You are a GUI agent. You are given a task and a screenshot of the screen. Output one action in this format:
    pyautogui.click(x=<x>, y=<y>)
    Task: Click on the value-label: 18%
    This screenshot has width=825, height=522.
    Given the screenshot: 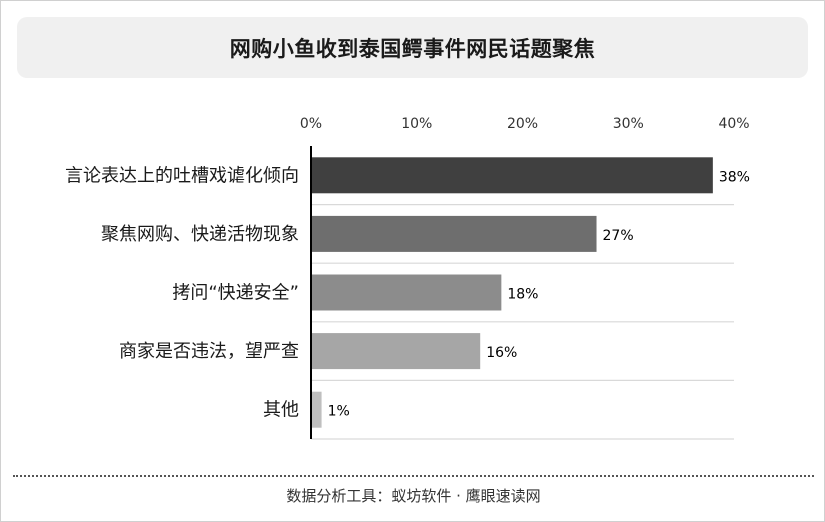 What is the action you would take?
    pyautogui.click(x=522, y=295)
    